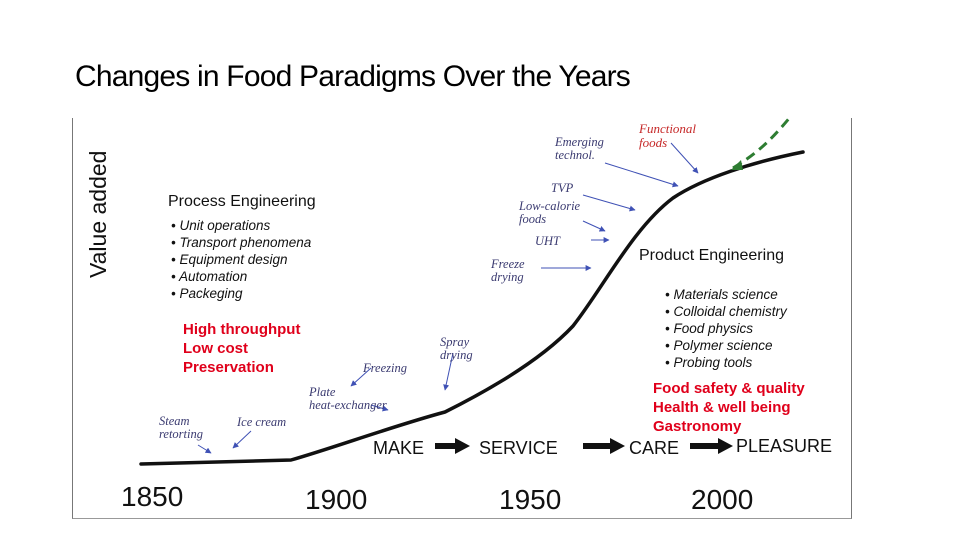 The height and width of the screenshot is (540, 960). I want to click on annotation-freezing: Freezing, so click(385, 368).